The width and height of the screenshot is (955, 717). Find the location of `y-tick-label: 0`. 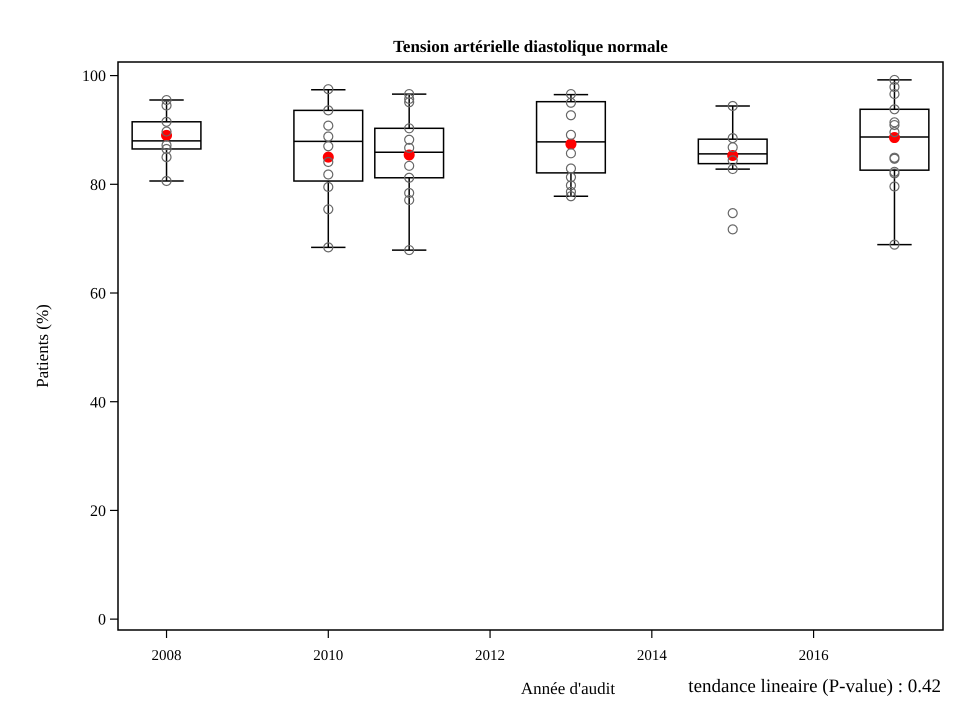

y-tick-label: 0 is located at coordinates (102, 620).